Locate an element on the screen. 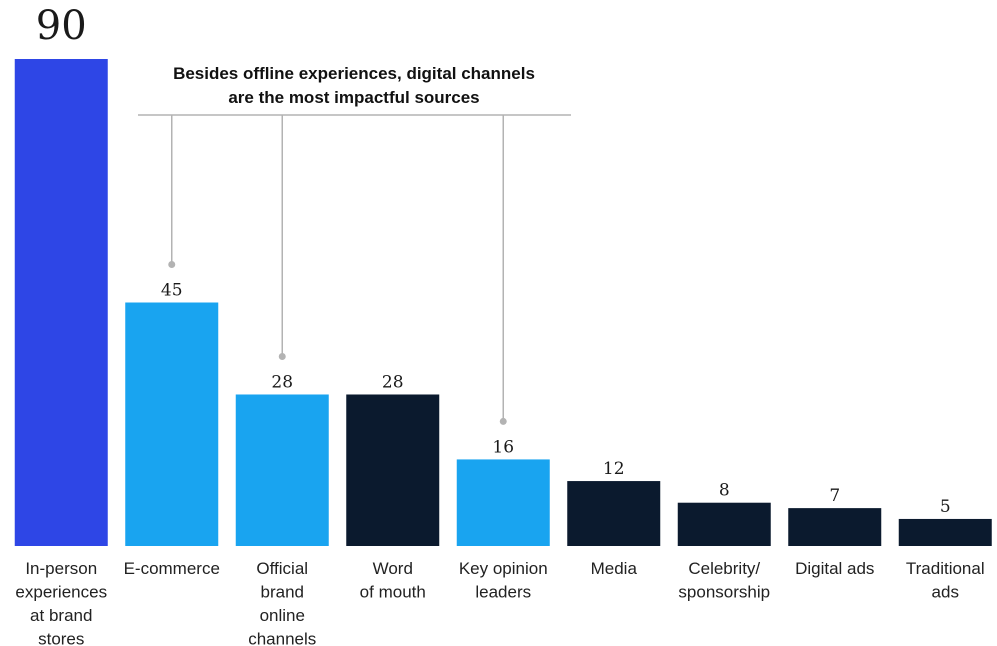 The width and height of the screenshot is (997, 646). value-label: 8 is located at coordinates (724, 491).